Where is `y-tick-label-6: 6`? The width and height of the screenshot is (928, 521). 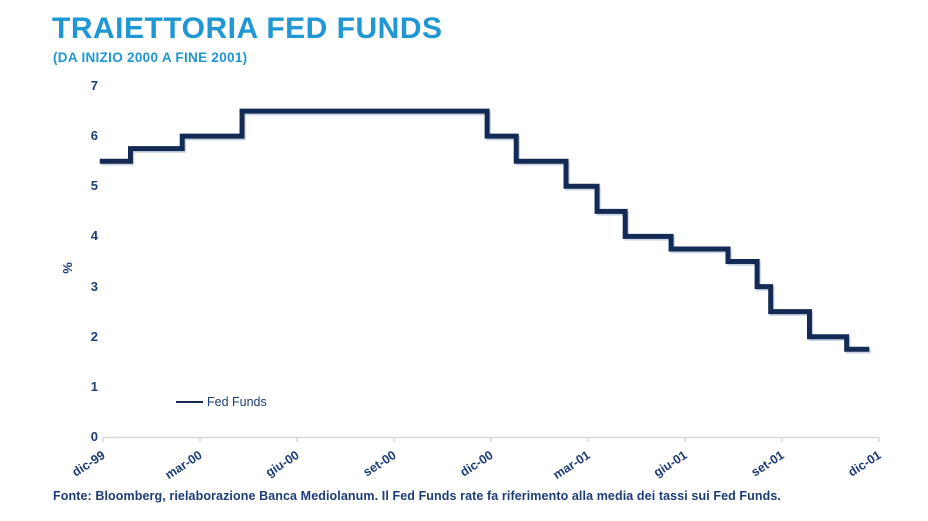 y-tick-label-6: 6 is located at coordinates (94, 136).